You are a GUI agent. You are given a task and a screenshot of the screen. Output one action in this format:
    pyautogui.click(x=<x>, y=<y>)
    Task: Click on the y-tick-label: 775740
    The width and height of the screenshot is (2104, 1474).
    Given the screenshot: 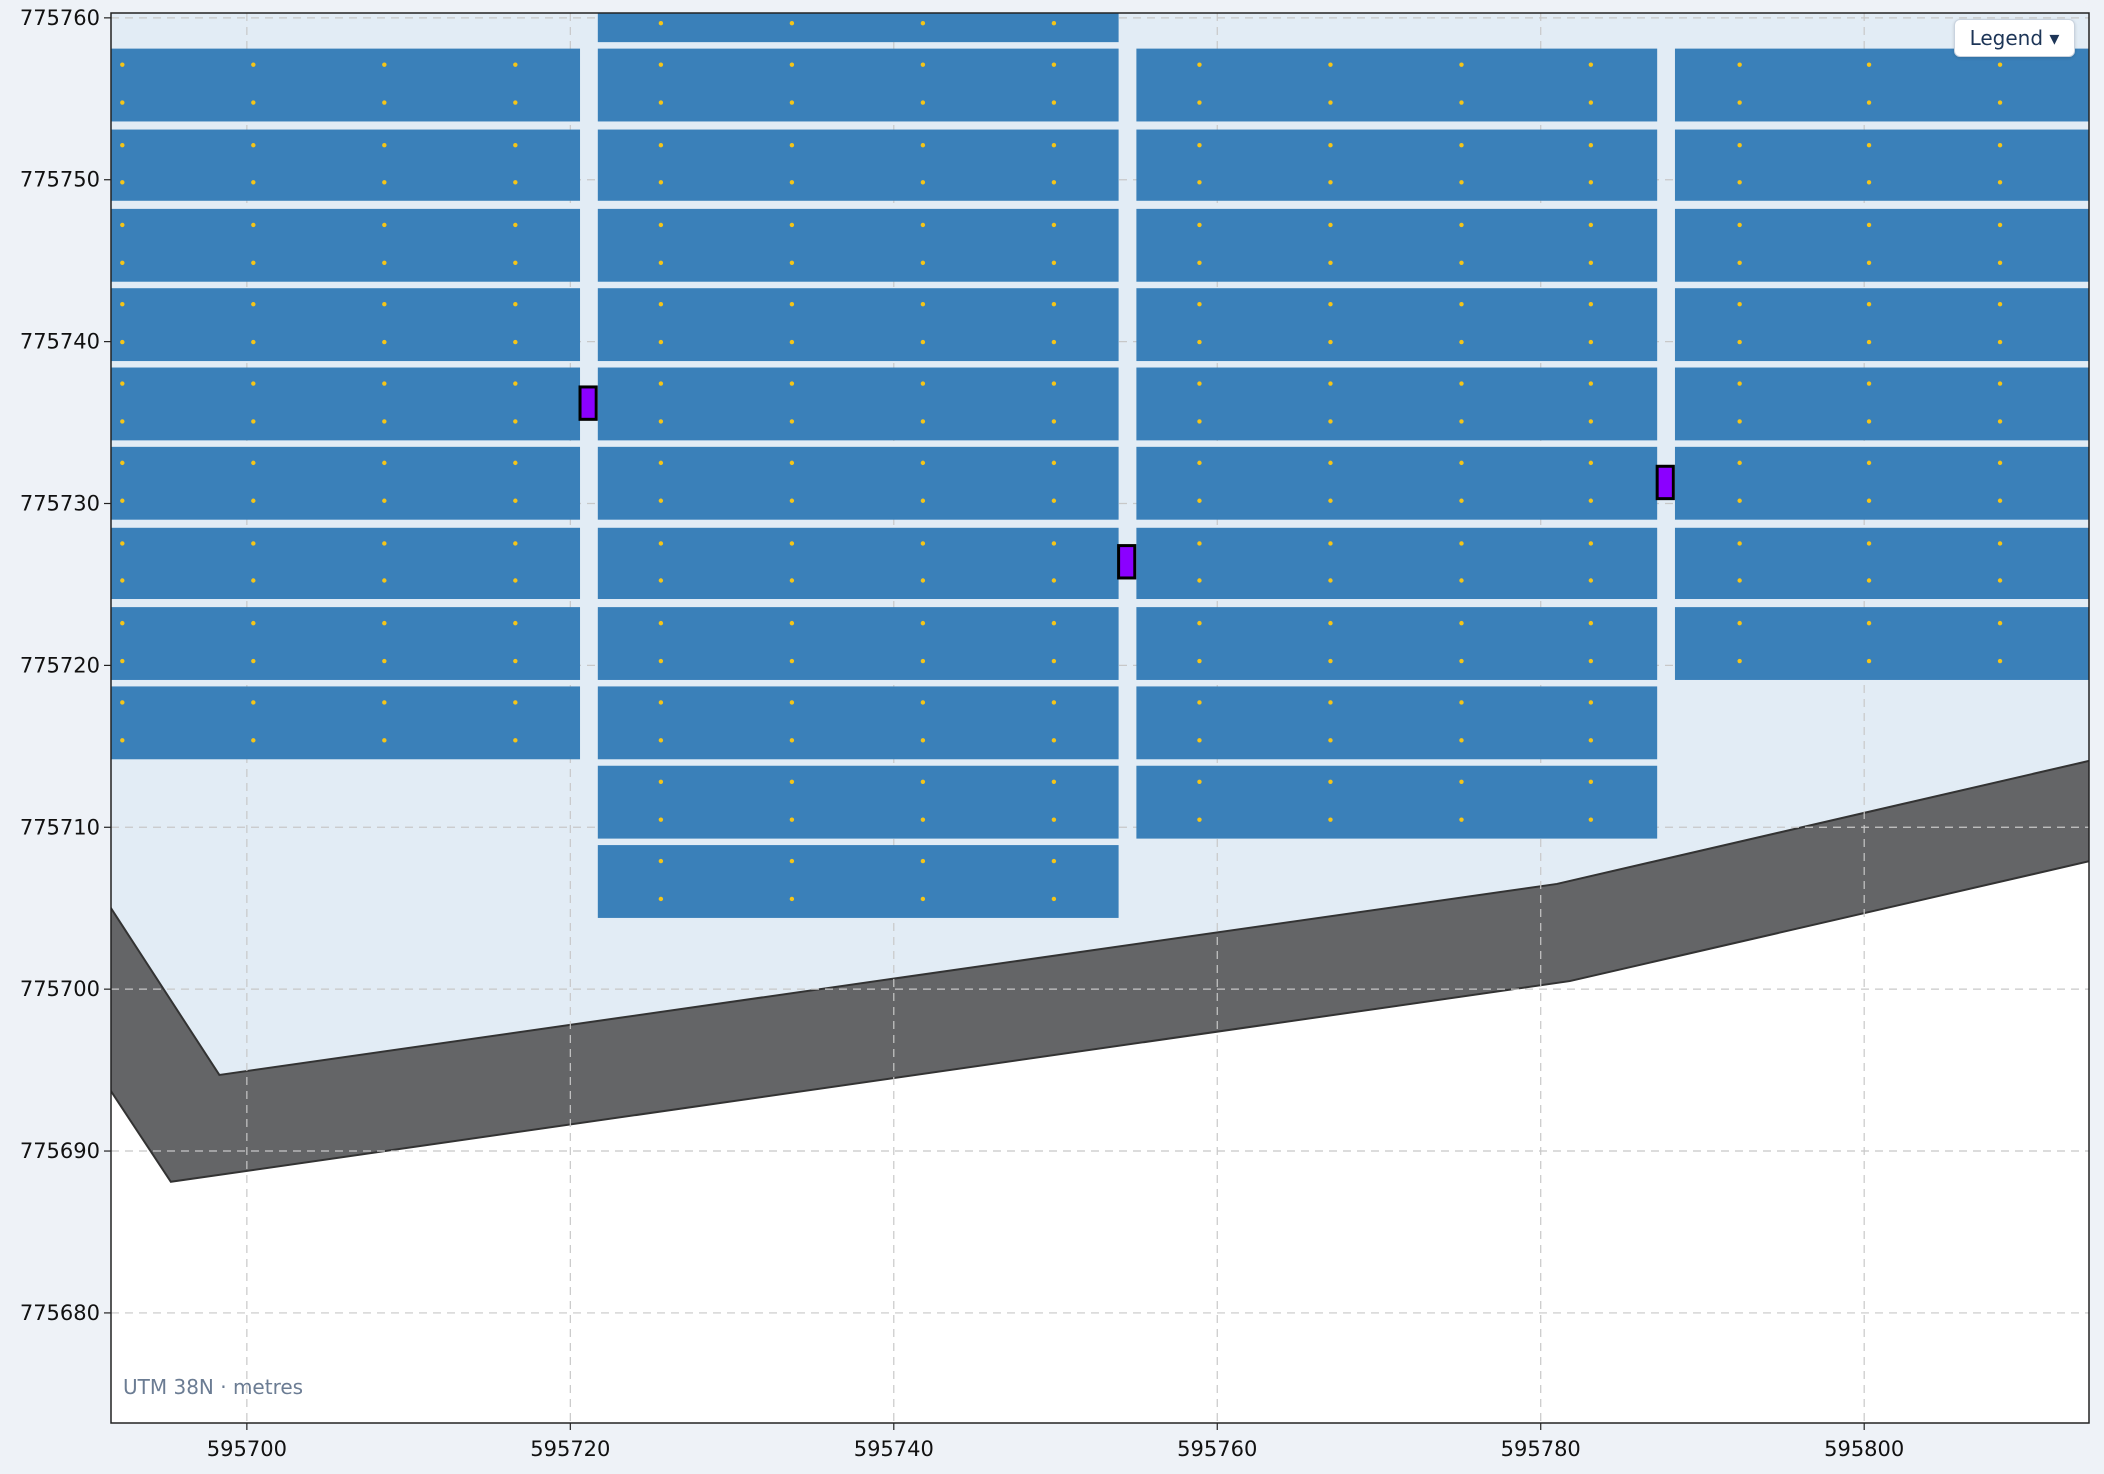 What is the action you would take?
    pyautogui.click(x=60, y=342)
    